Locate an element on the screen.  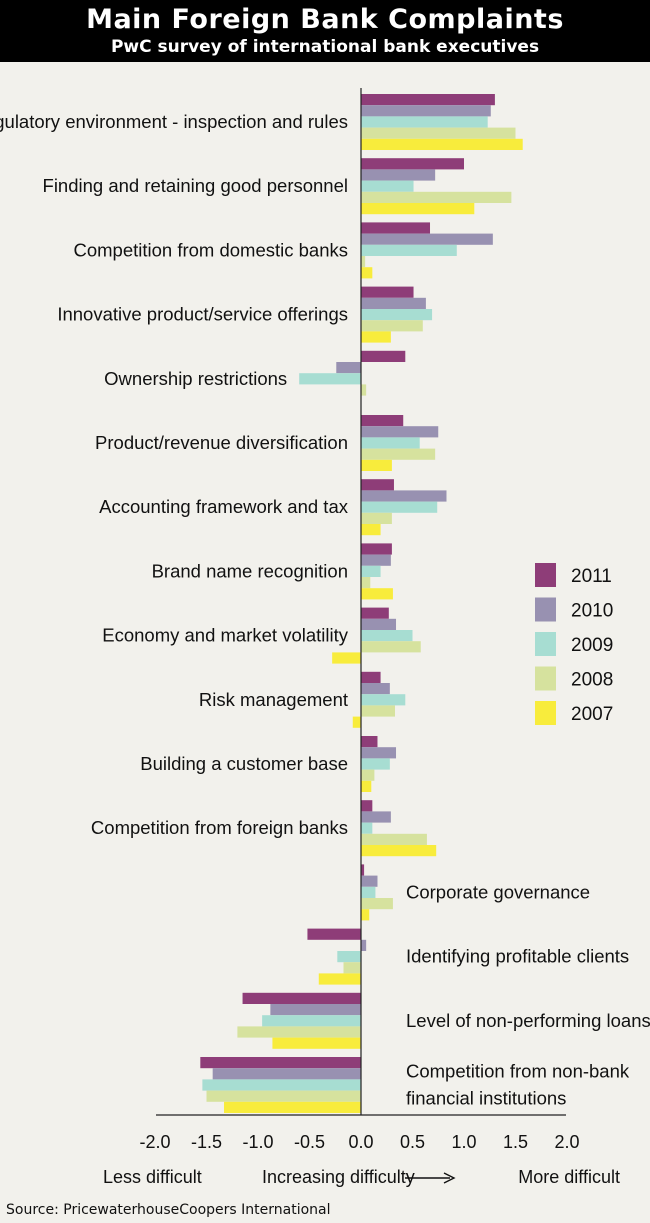
category-label: Finding and retaining good personnel is located at coordinates (195, 185).